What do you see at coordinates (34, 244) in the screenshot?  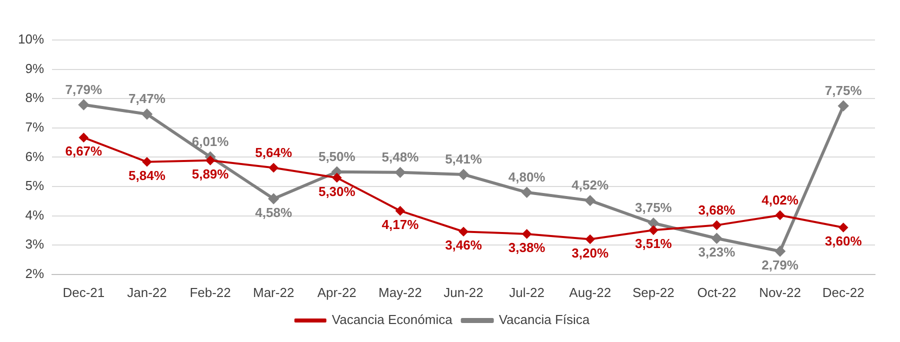 I see `y-tick-label: 3%` at bounding box center [34, 244].